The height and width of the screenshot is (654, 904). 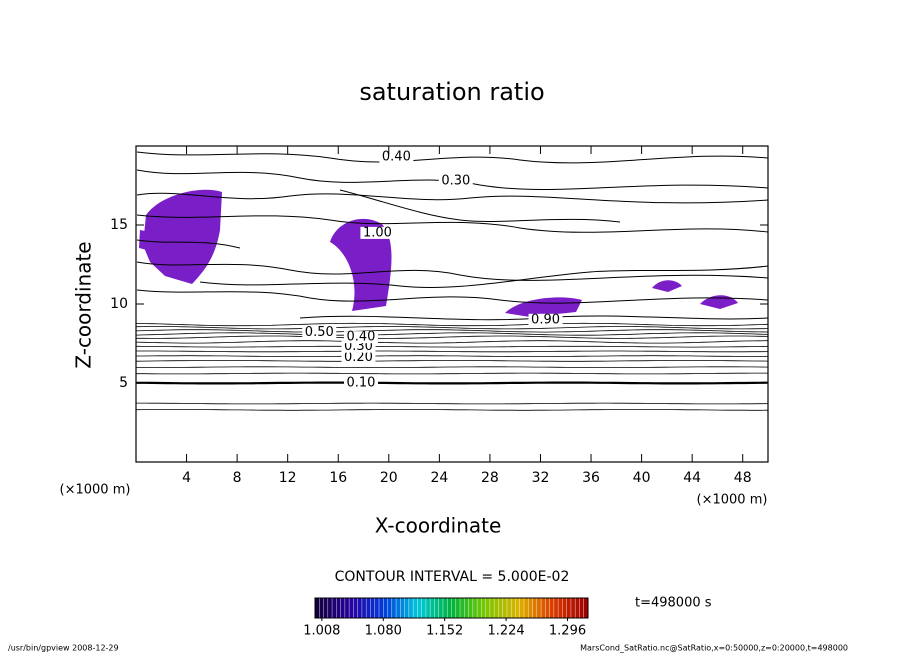 I want to click on x-axis-title: X-coordinate, so click(x=438, y=526).